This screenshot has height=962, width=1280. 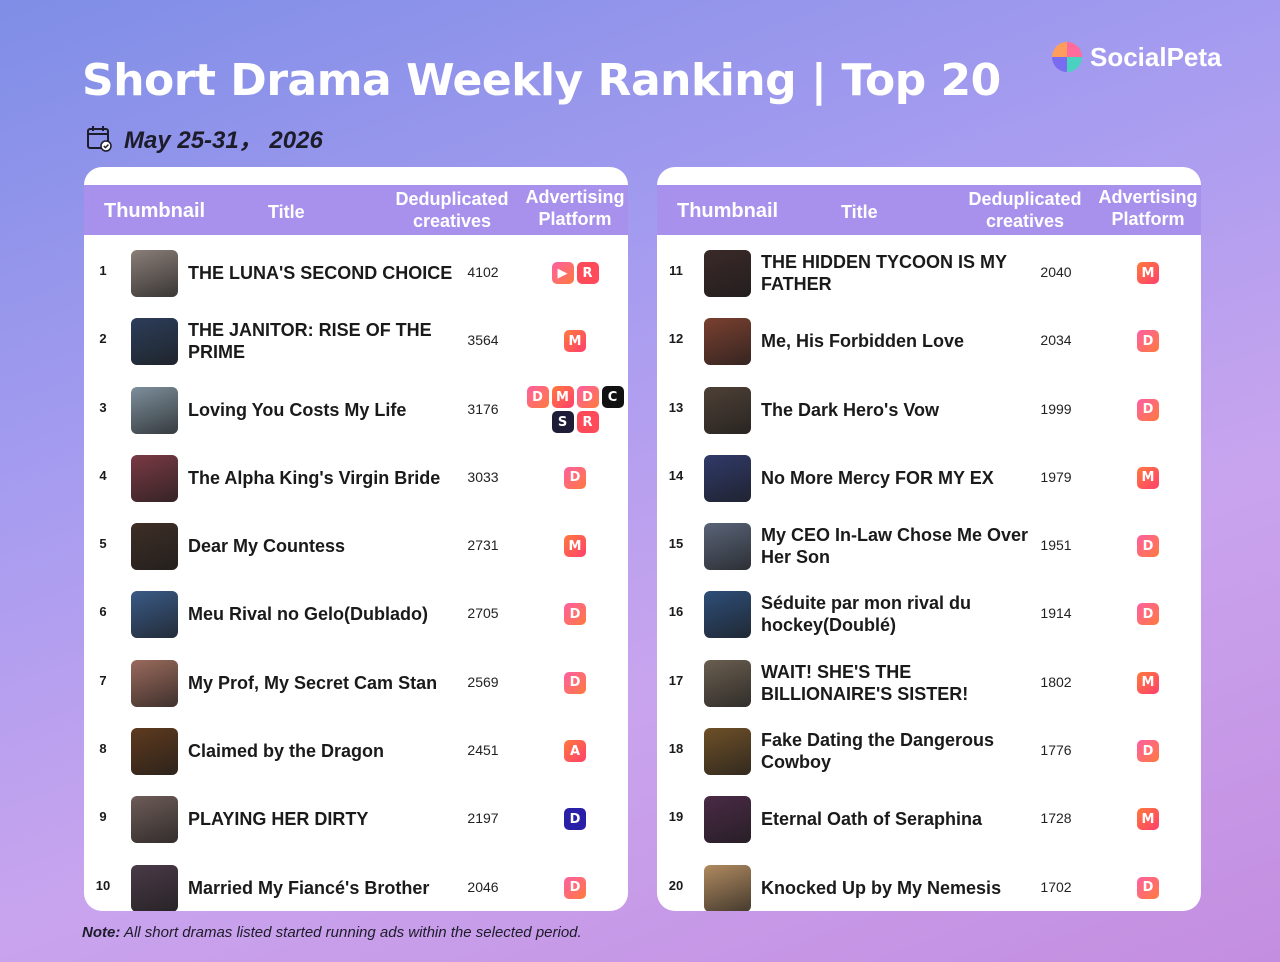 What do you see at coordinates (356, 546) in the screenshot?
I see `table-row: 5 Dear My Countess 2731 M` at bounding box center [356, 546].